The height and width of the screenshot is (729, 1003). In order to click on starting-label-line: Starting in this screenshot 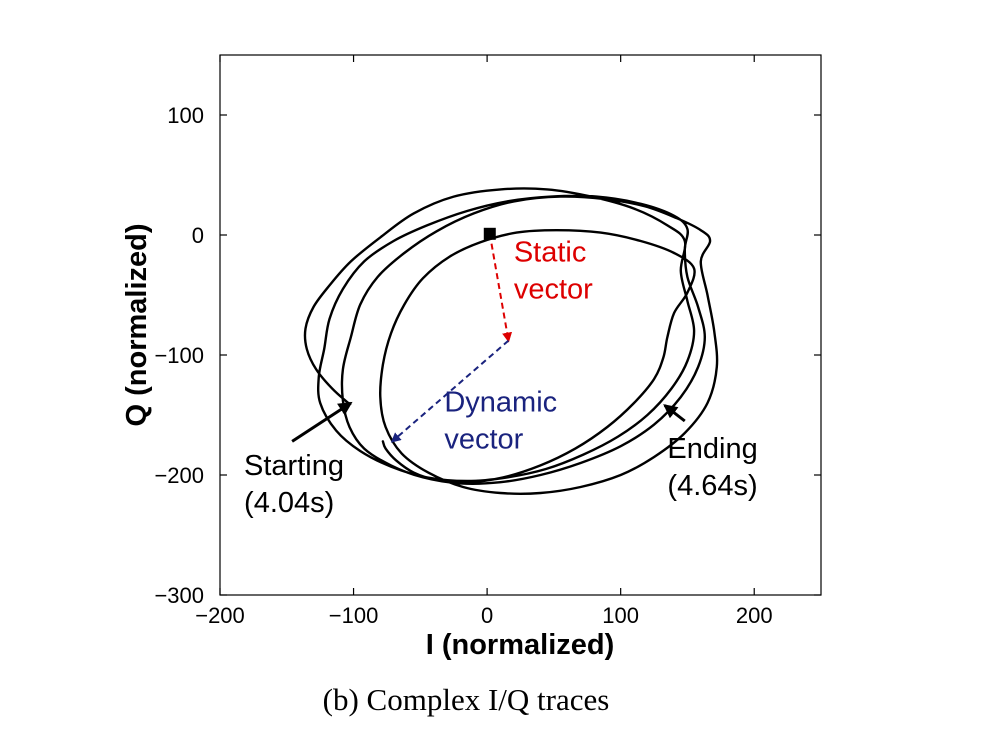, I will do `click(294, 466)`.